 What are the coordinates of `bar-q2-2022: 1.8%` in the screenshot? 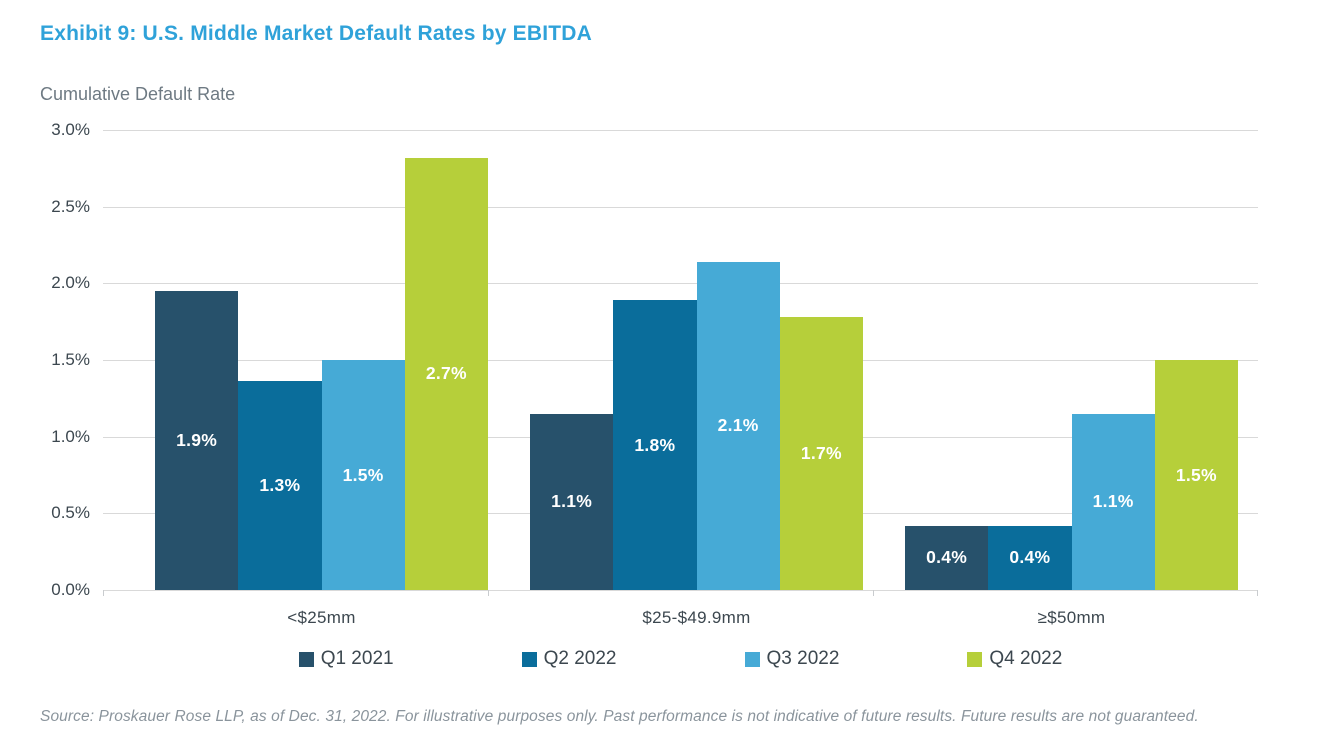 It's located at (655, 445).